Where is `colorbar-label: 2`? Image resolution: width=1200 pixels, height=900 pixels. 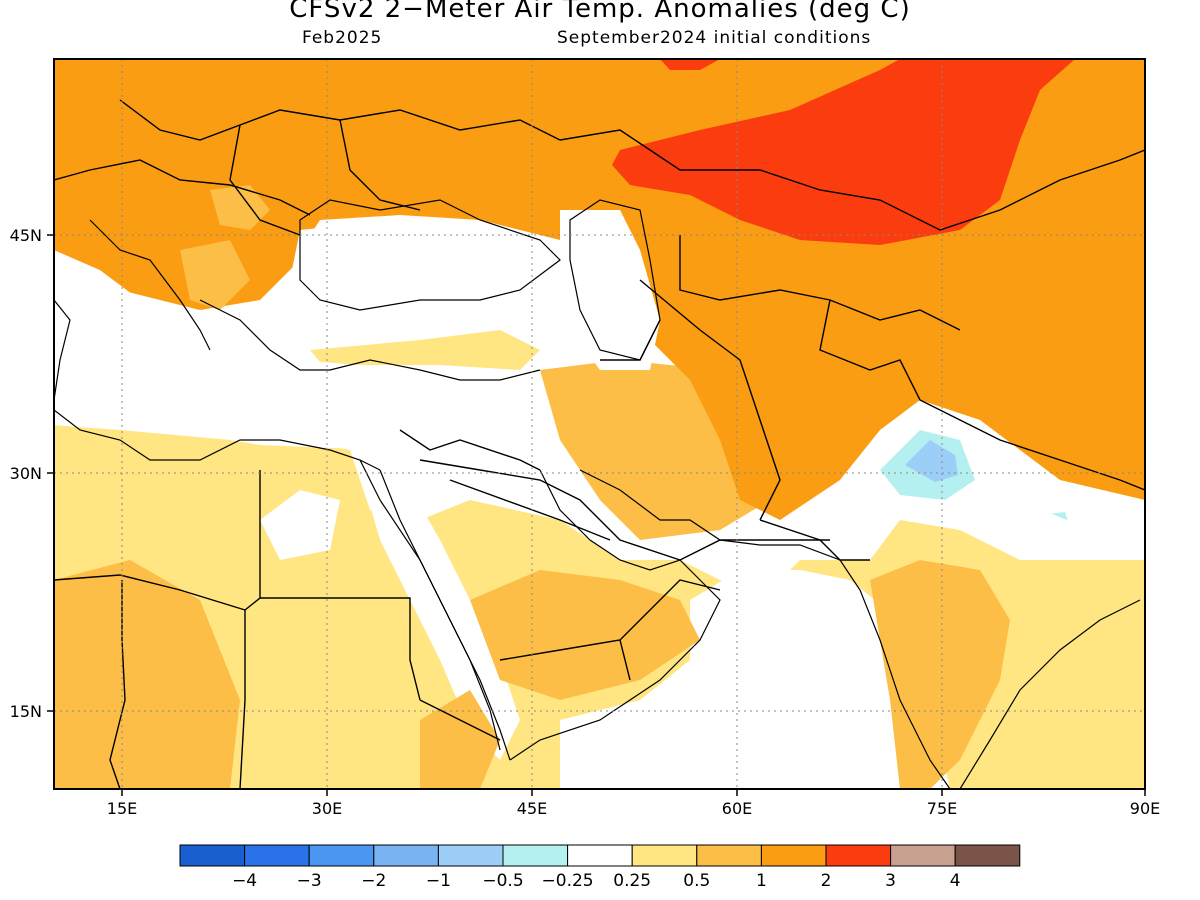 colorbar-label: 2 is located at coordinates (826, 881).